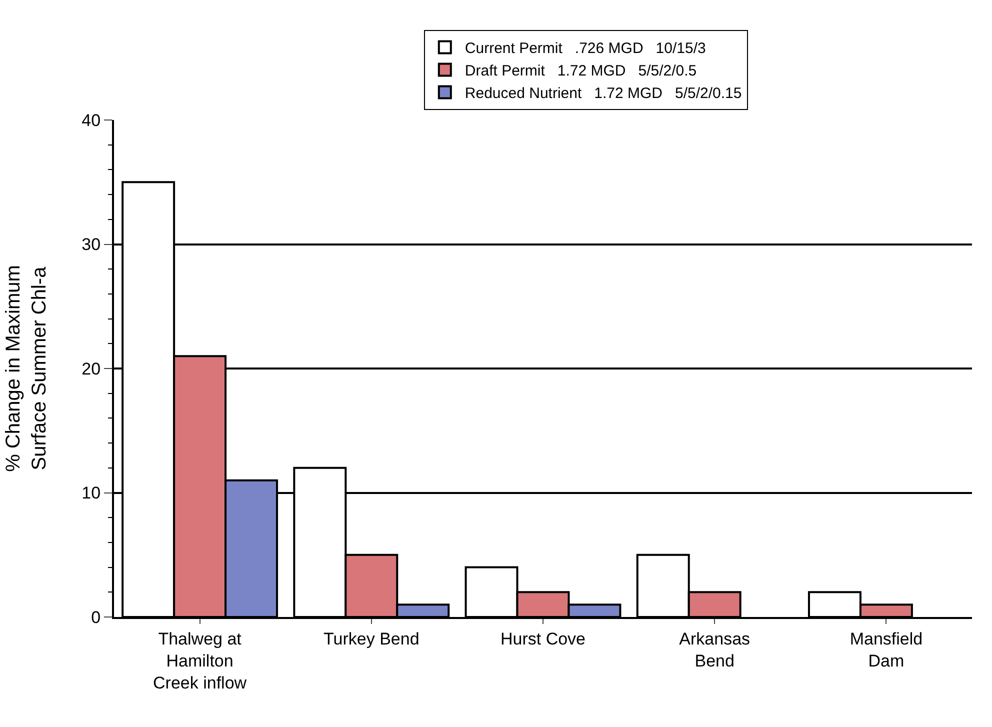  What do you see at coordinates (603, 93) in the screenshot?
I see `legend-label: Reduced Nutrient 1.72 MGD 5/5/2/0.15` at bounding box center [603, 93].